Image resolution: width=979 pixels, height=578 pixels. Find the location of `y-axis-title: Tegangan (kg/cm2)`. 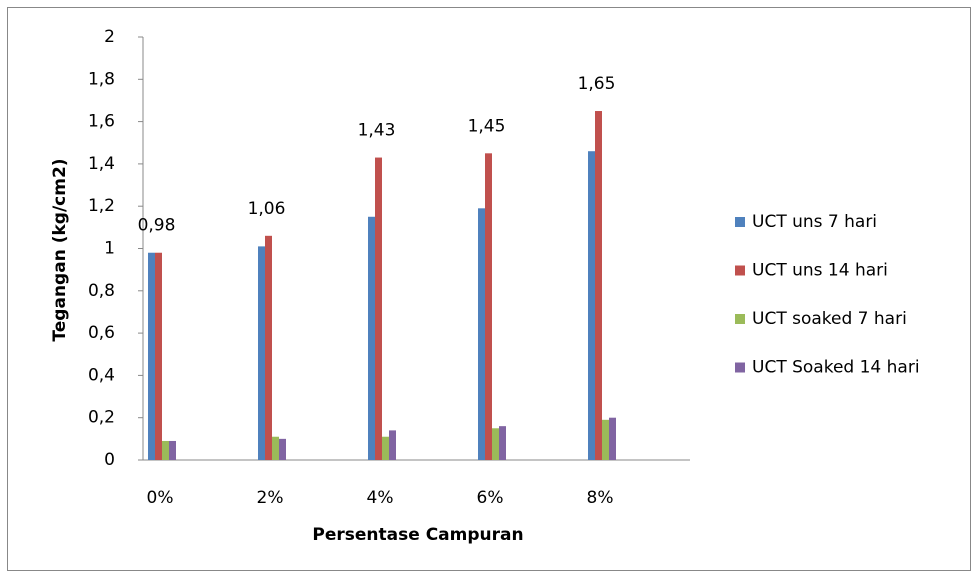

y-axis-title: Tegangan (kg/cm2) is located at coordinates (60, 249).